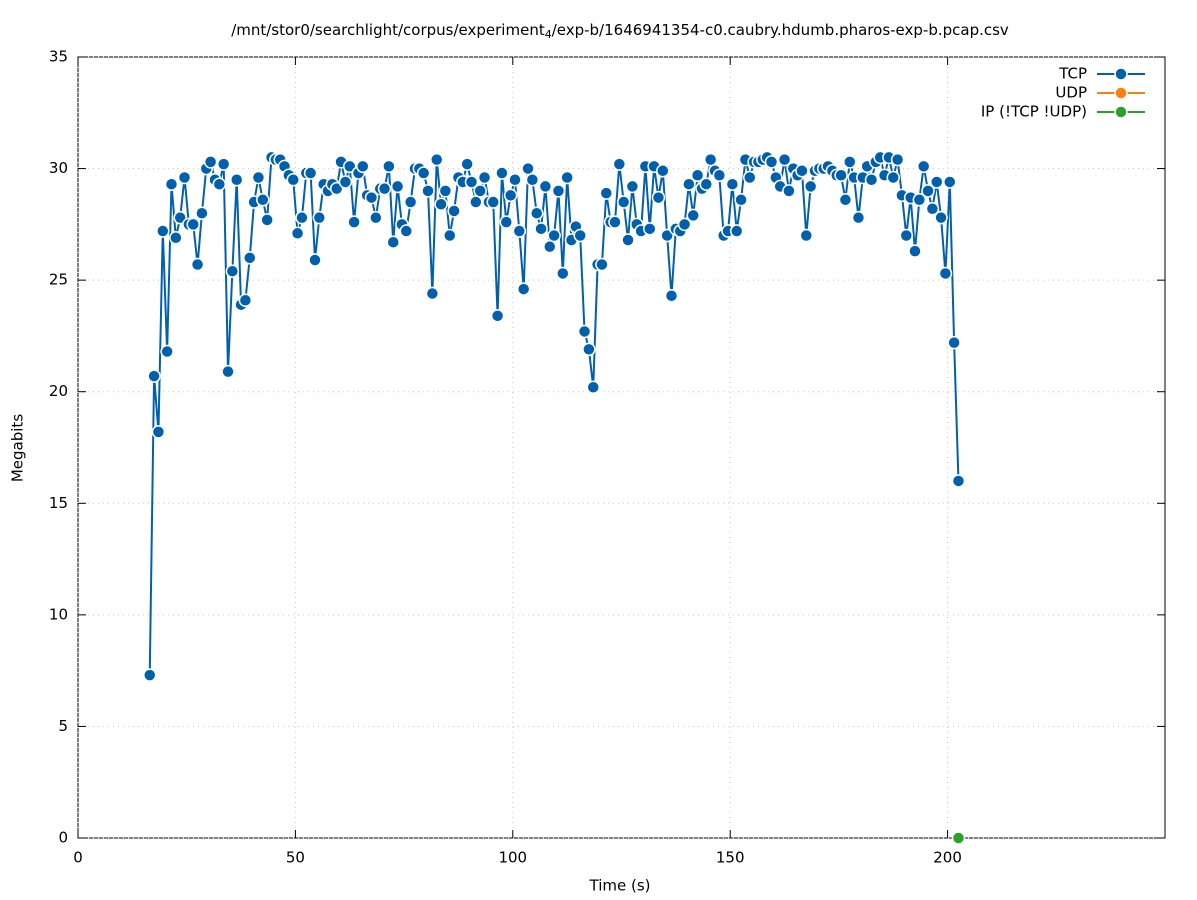 The image size is (1197, 900). I want to click on y-tick-label: 10, so click(58, 614).